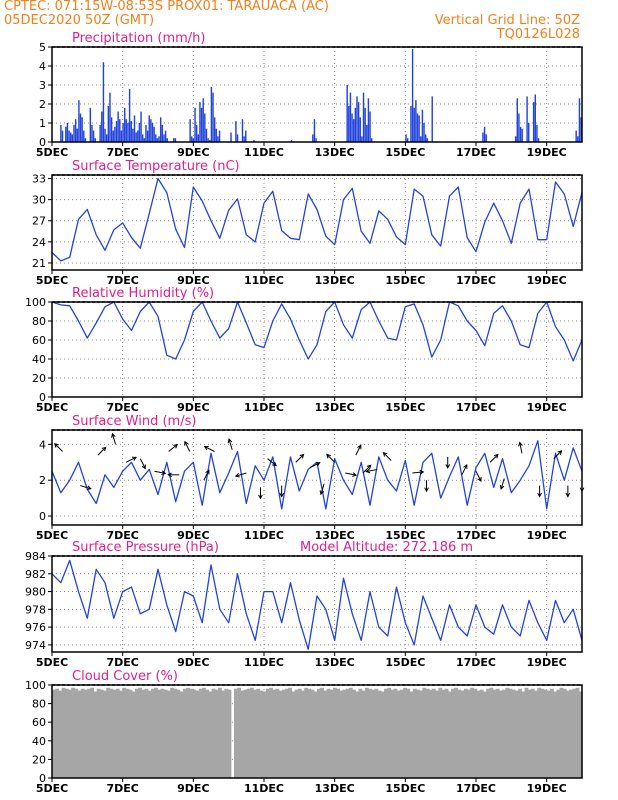 Image resolution: width=618 pixels, height=800 pixels. I want to click on cloud-cover-xtick-label: 7DEC, so click(122, 788).